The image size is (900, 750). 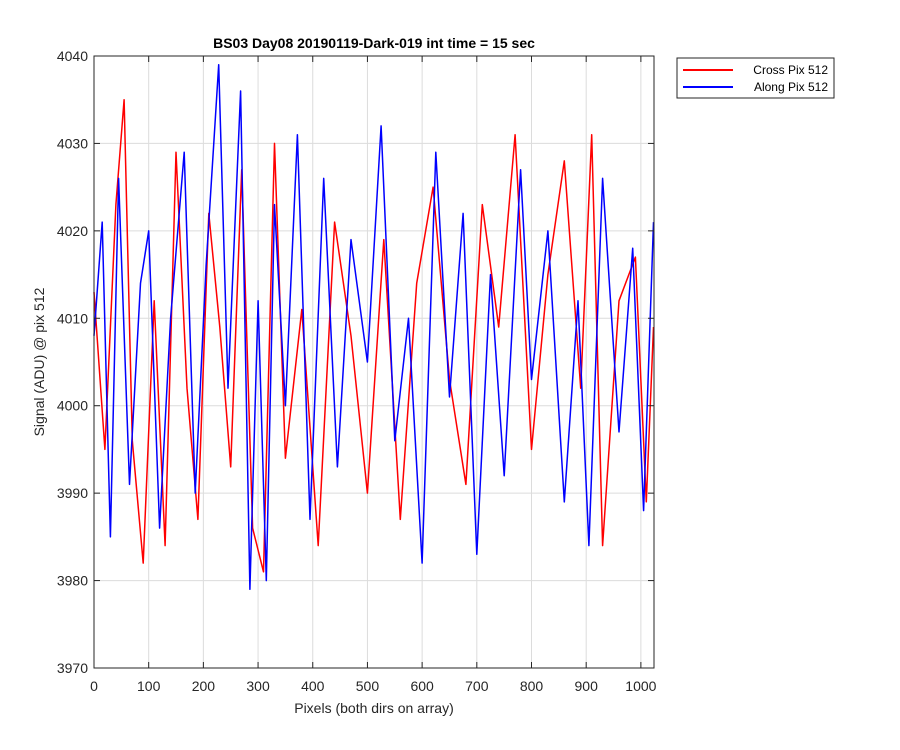 I want to click on legend-box, so click(x=755, y=78).